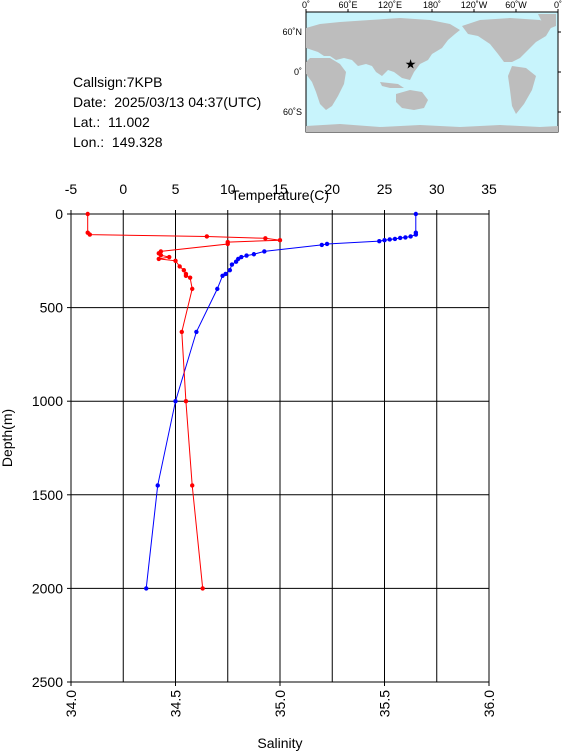 The height and width of the screenshot is (751, 564). I want to click on land-australia, so click(412, 100).